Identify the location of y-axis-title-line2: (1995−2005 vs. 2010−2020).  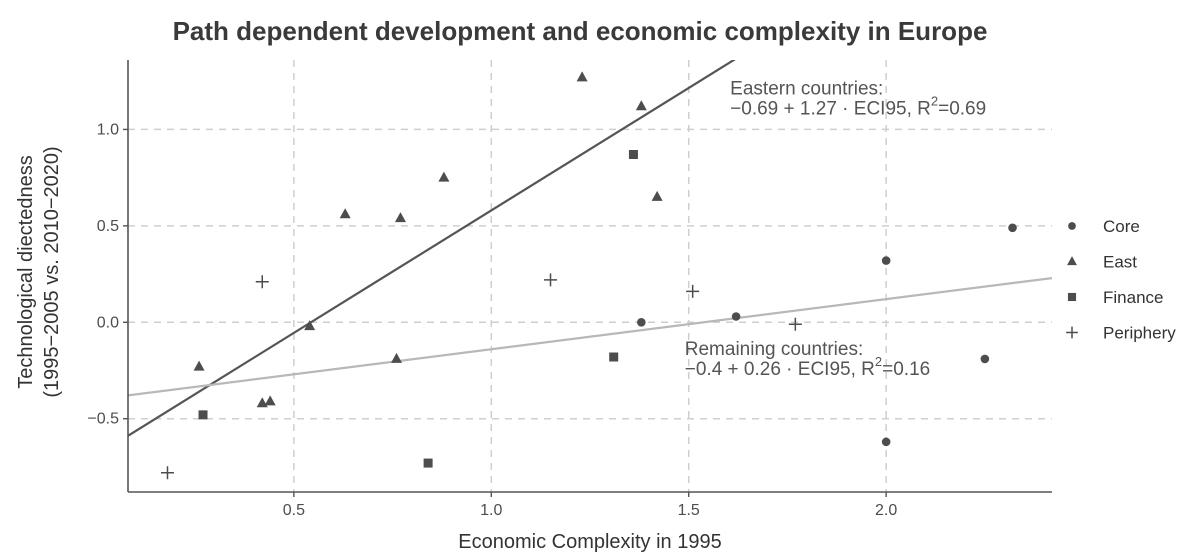
(52, 271).